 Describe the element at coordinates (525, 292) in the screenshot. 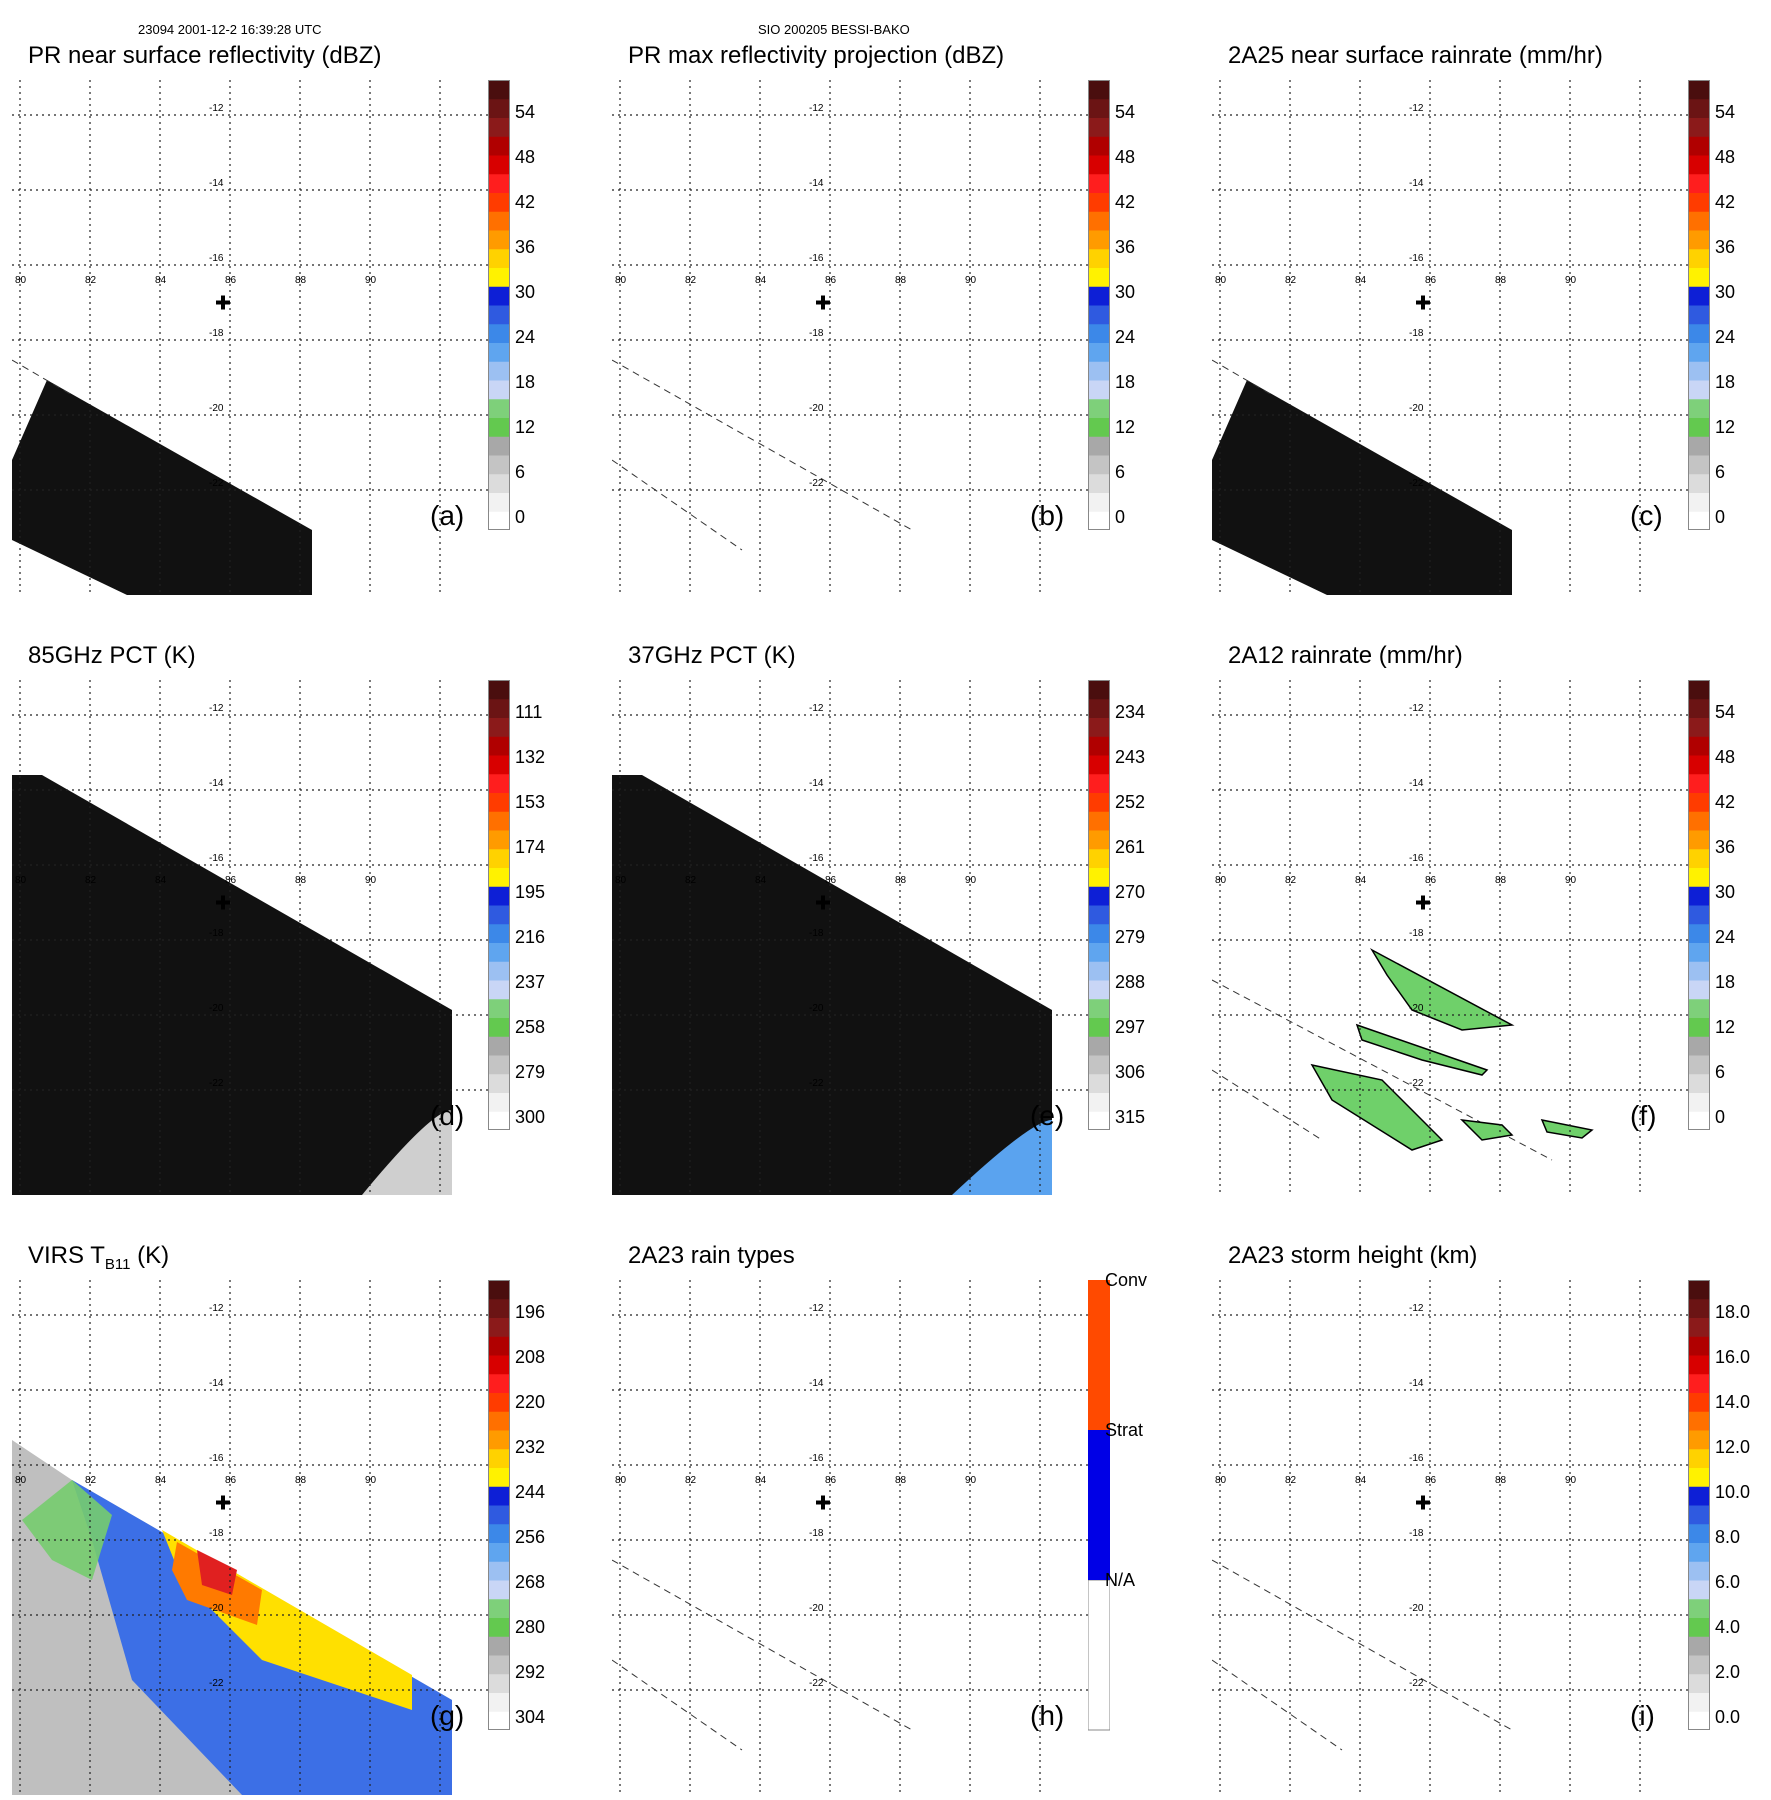

I see `colorbar-tick-label: 30` at that location.